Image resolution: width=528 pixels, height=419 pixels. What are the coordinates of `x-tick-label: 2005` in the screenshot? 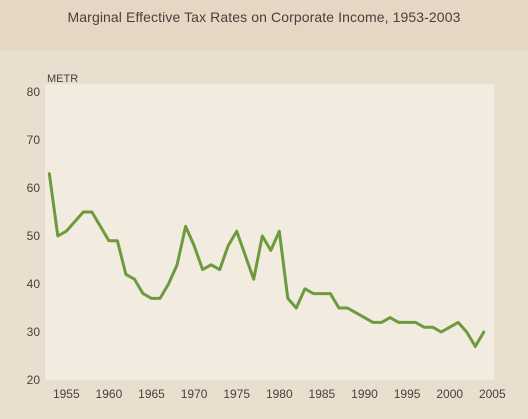 It's located at (492, 394).